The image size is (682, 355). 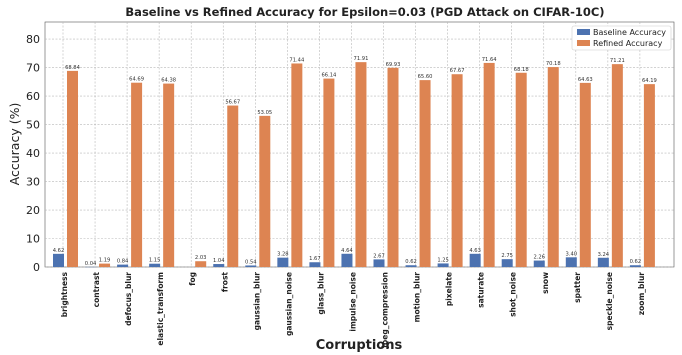 What do you see at coordinates (33, 96) in the screenshot?
I see `y-tick-label: 60` at bounding box center [33, 96].